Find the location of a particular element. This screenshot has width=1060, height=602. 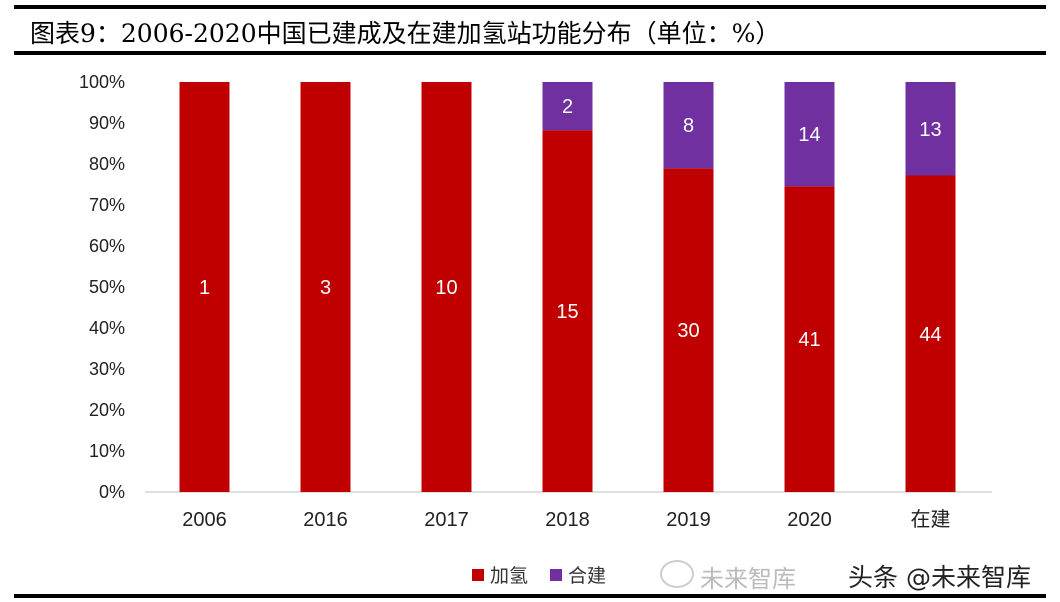

title-rule is located at coordinates (530, 53).